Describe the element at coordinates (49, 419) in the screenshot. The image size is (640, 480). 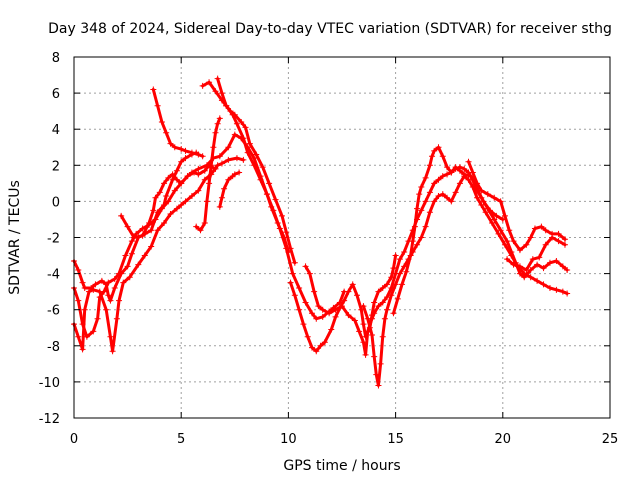
I see `y-tick-label: -12` at that location.